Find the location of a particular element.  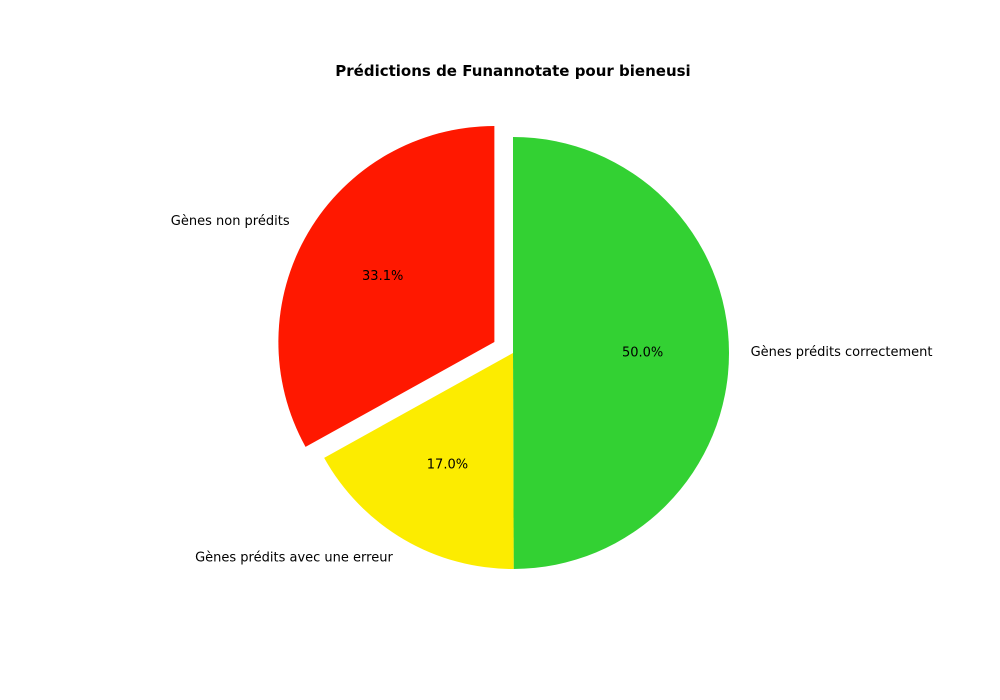

pie-percent-label: 17.0% is located at coordinates (447, 464).